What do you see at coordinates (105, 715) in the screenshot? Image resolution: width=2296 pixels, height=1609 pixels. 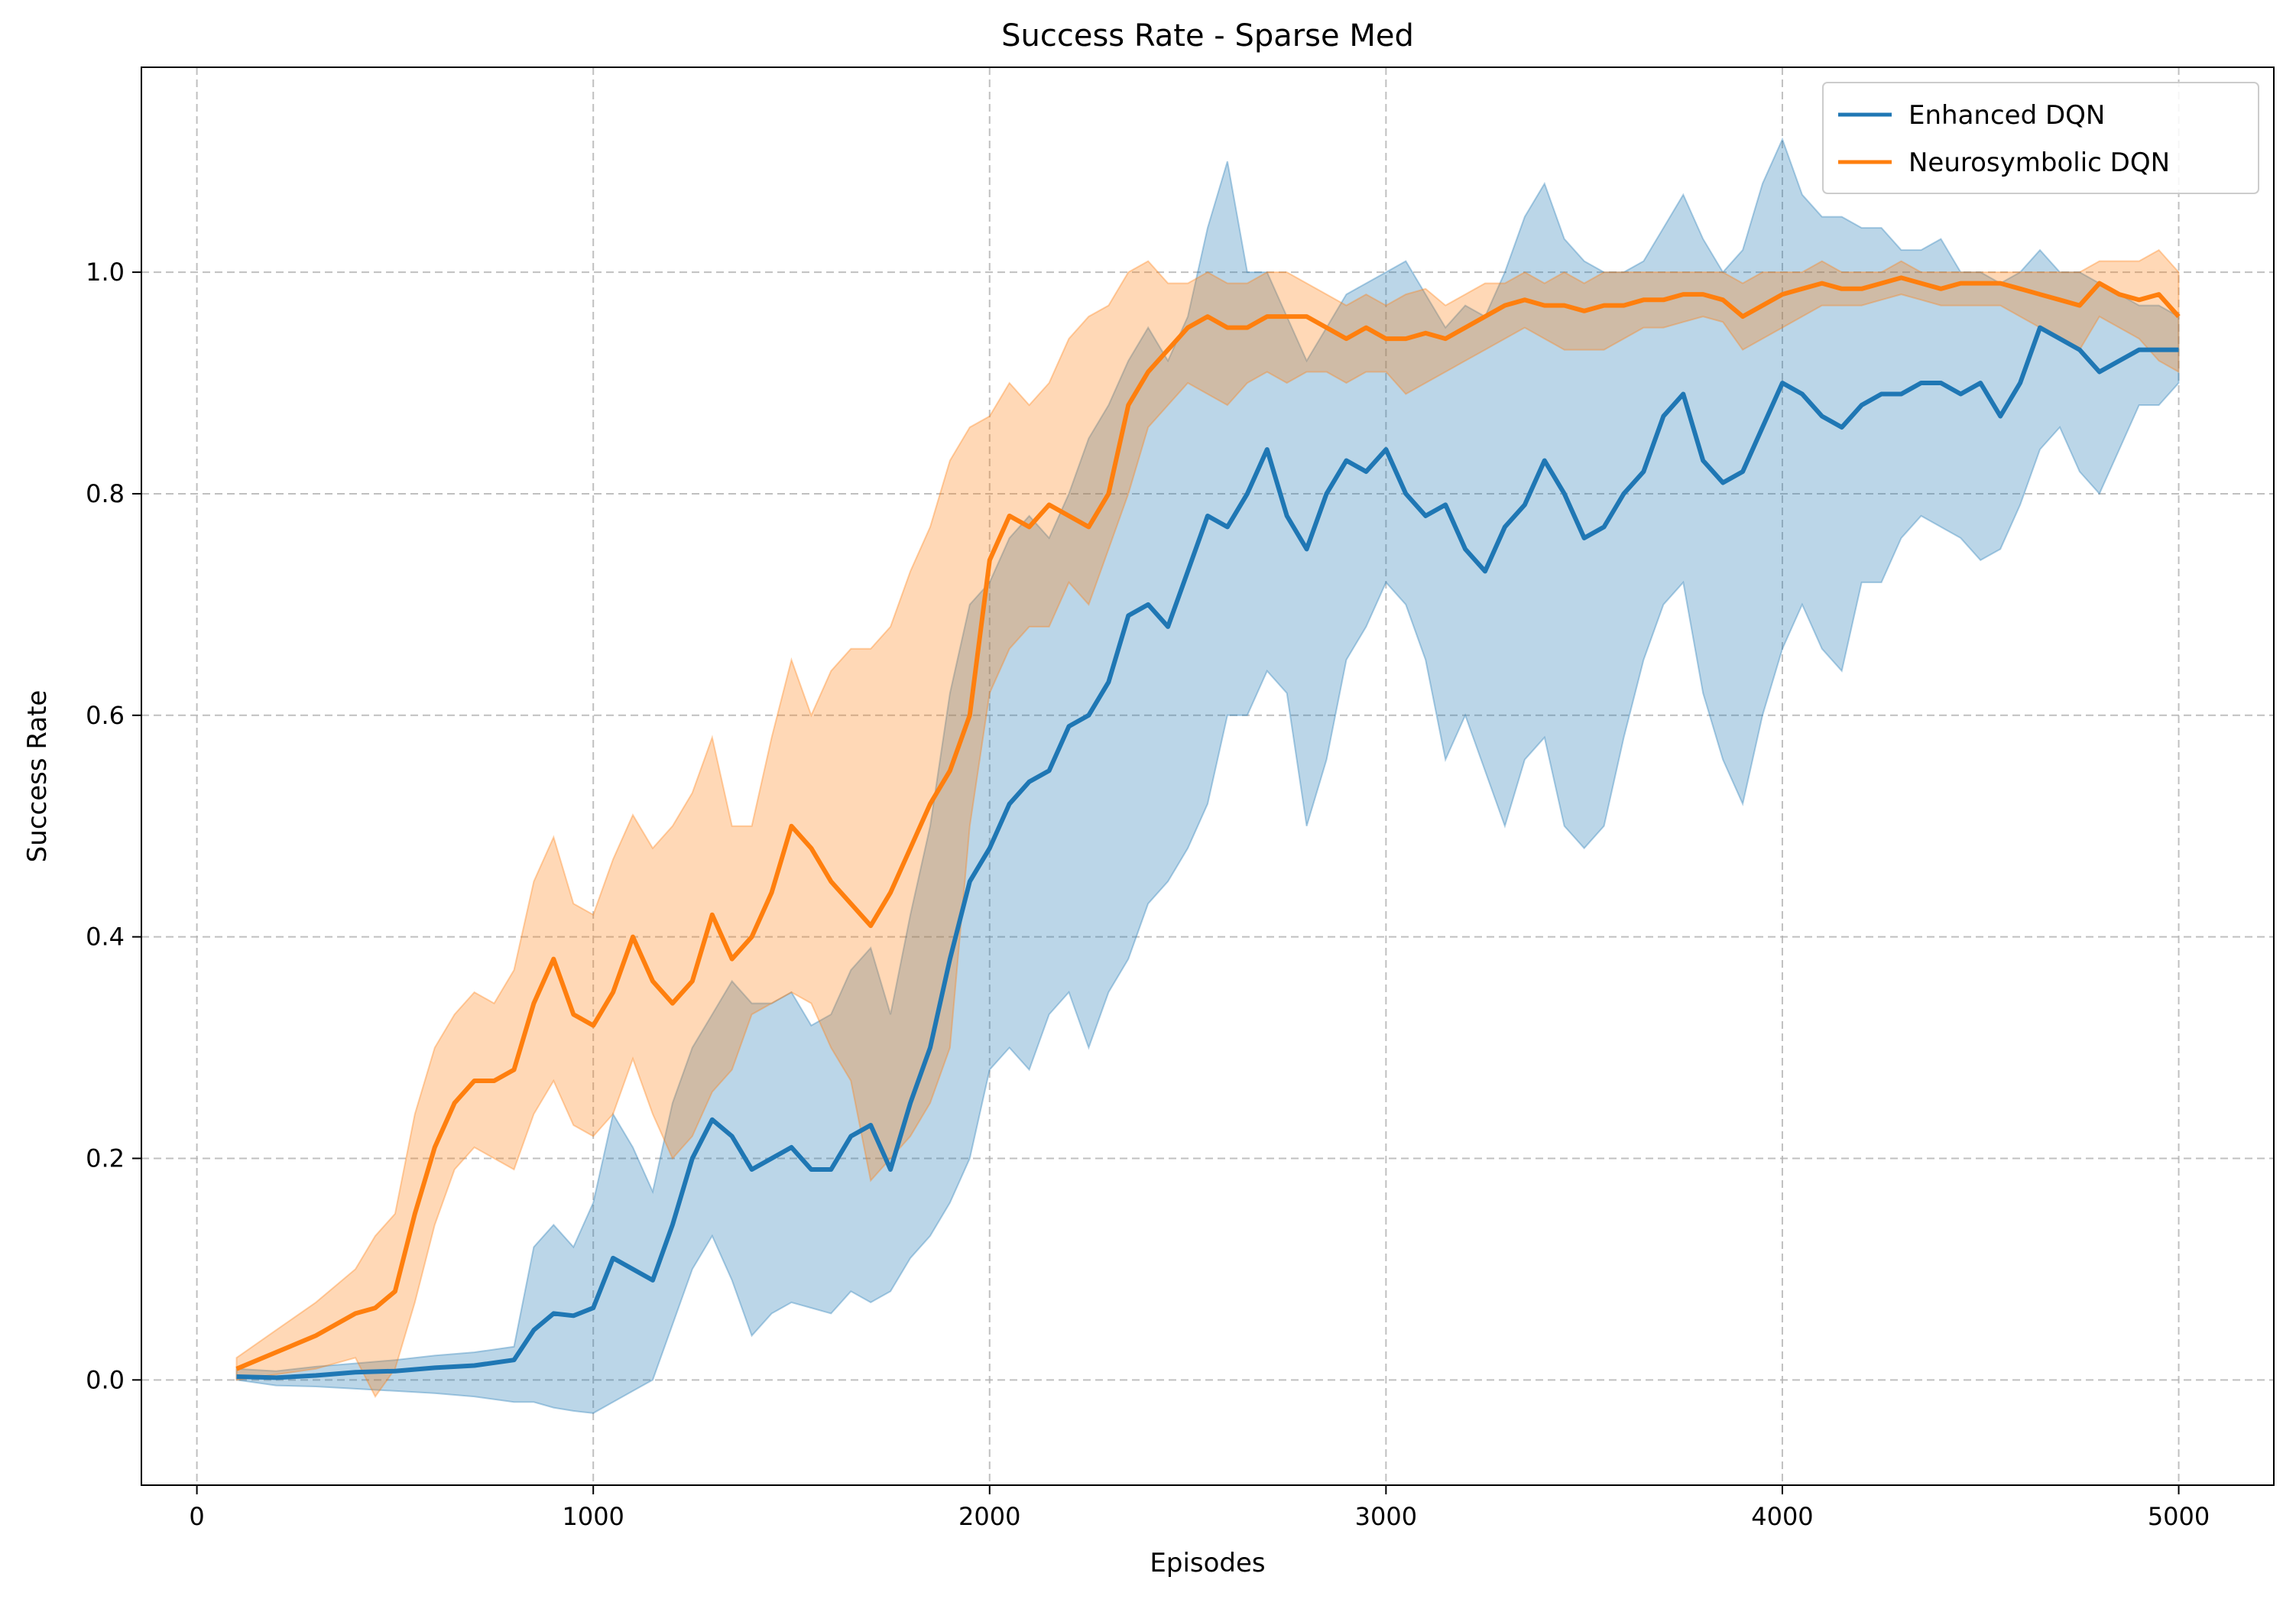 I see `y-tick-label: 0.6` at bounding box center [105, 715].